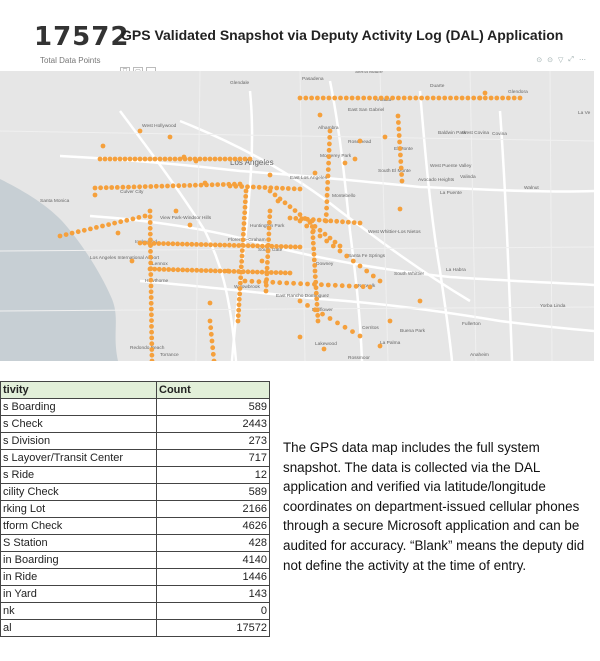 This screenshot has width=600, height=661. I want to click on pin-icon: ⊙, so click(539, 60).